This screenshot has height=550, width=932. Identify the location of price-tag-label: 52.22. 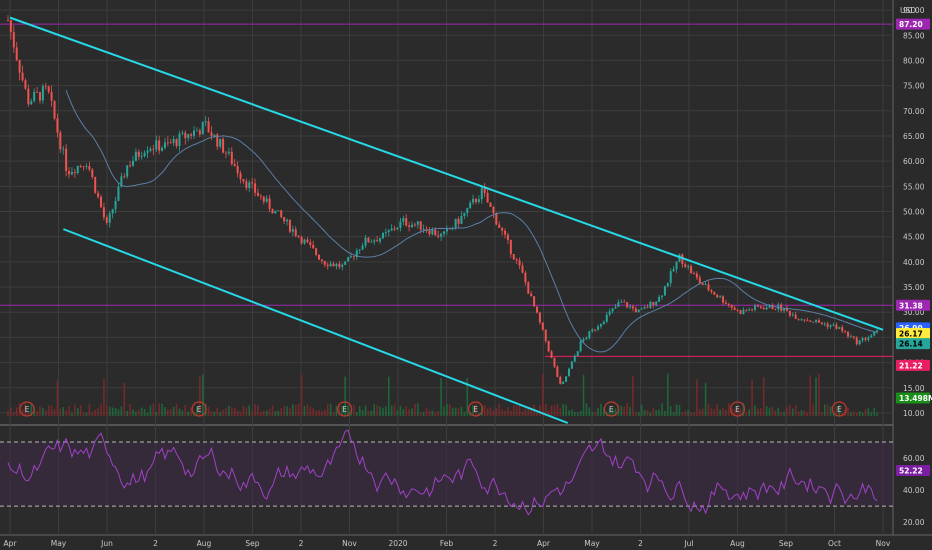
(911, 471).